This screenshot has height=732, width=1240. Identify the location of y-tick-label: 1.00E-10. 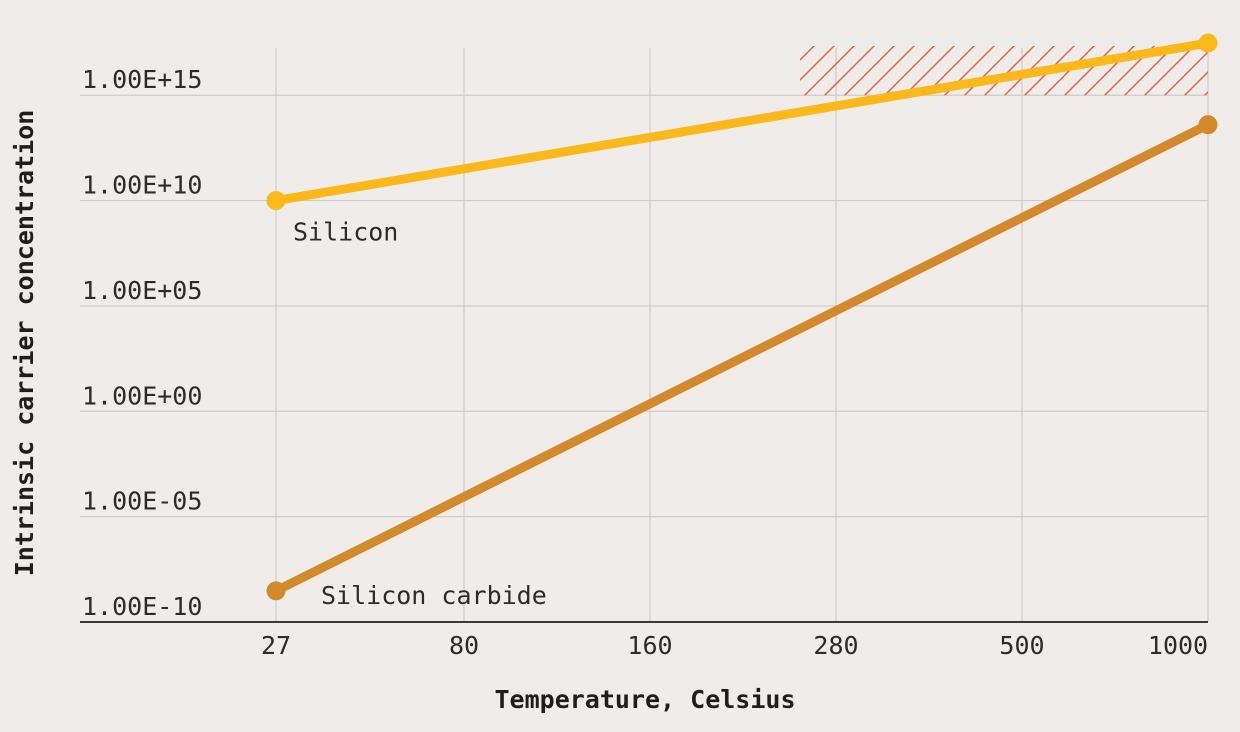
(142, 606).